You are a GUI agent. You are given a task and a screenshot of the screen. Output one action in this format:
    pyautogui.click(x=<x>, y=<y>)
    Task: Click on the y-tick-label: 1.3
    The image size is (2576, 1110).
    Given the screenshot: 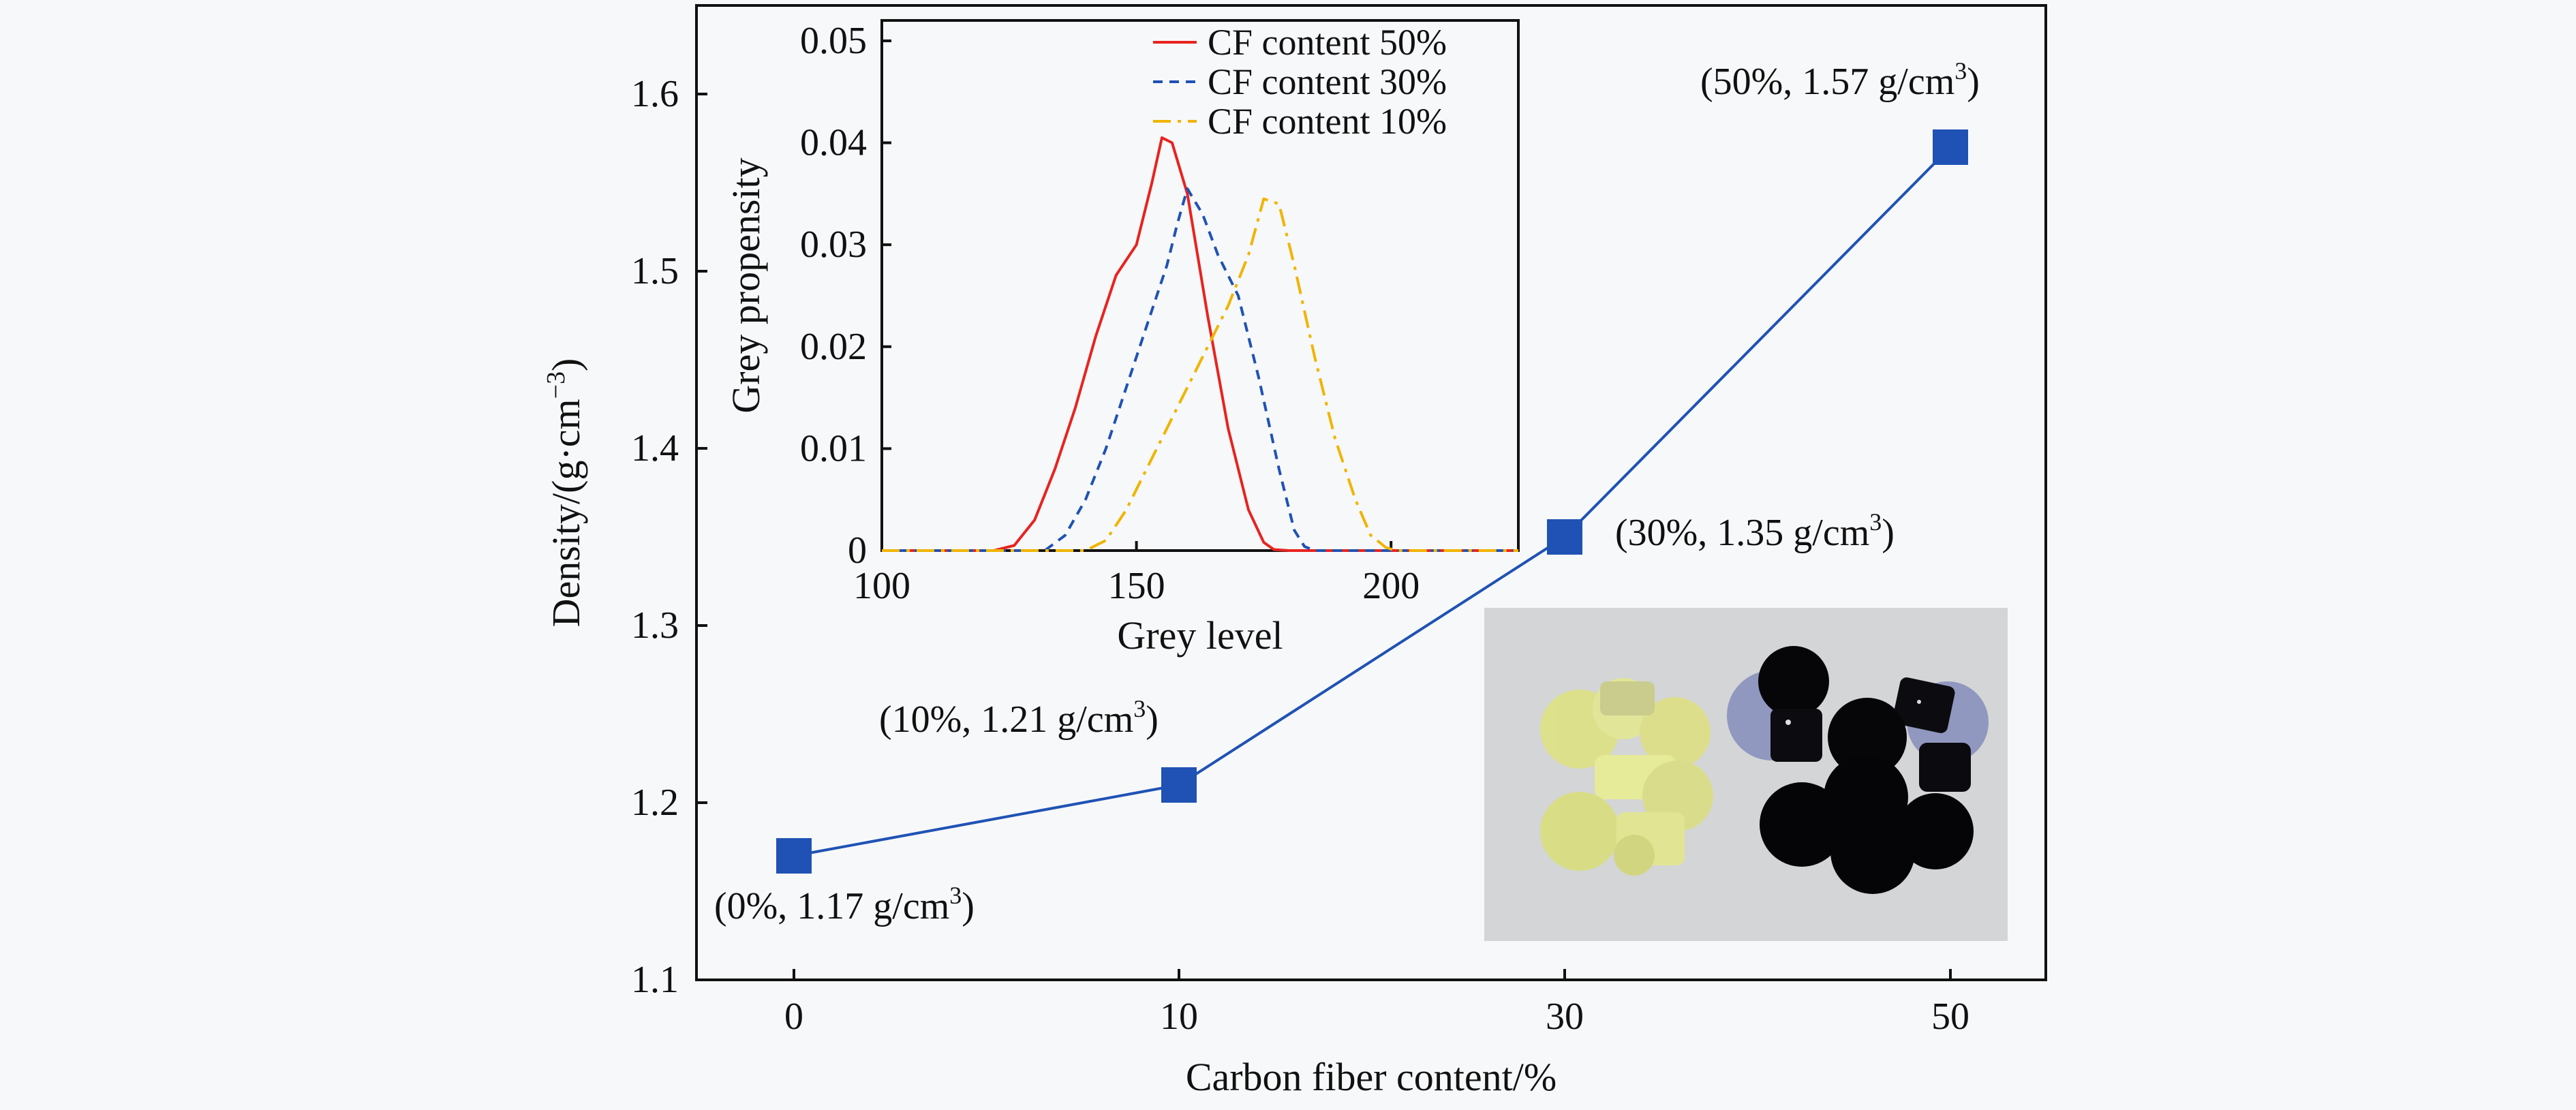 What is the action you would take?
    pyautogui.click(x=655, y=626)
    